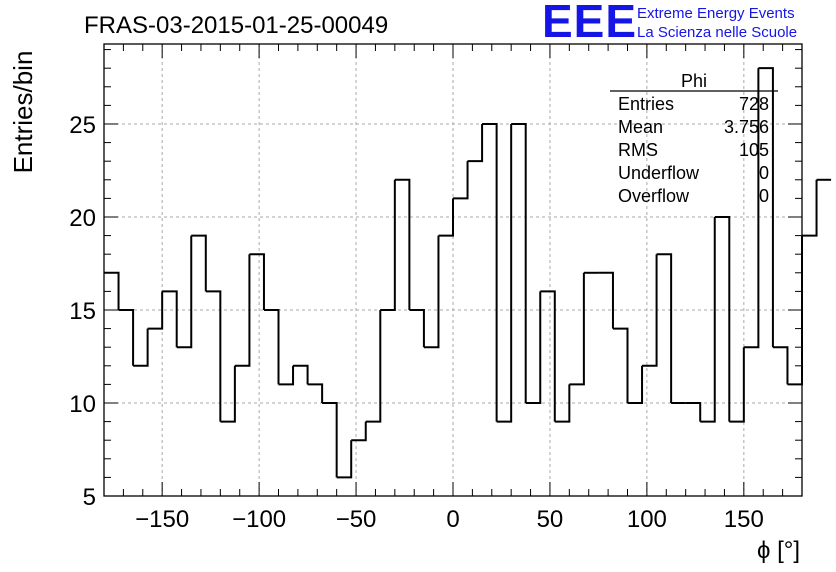  I want to click on x-tick-label: 50, so click(550, 519).